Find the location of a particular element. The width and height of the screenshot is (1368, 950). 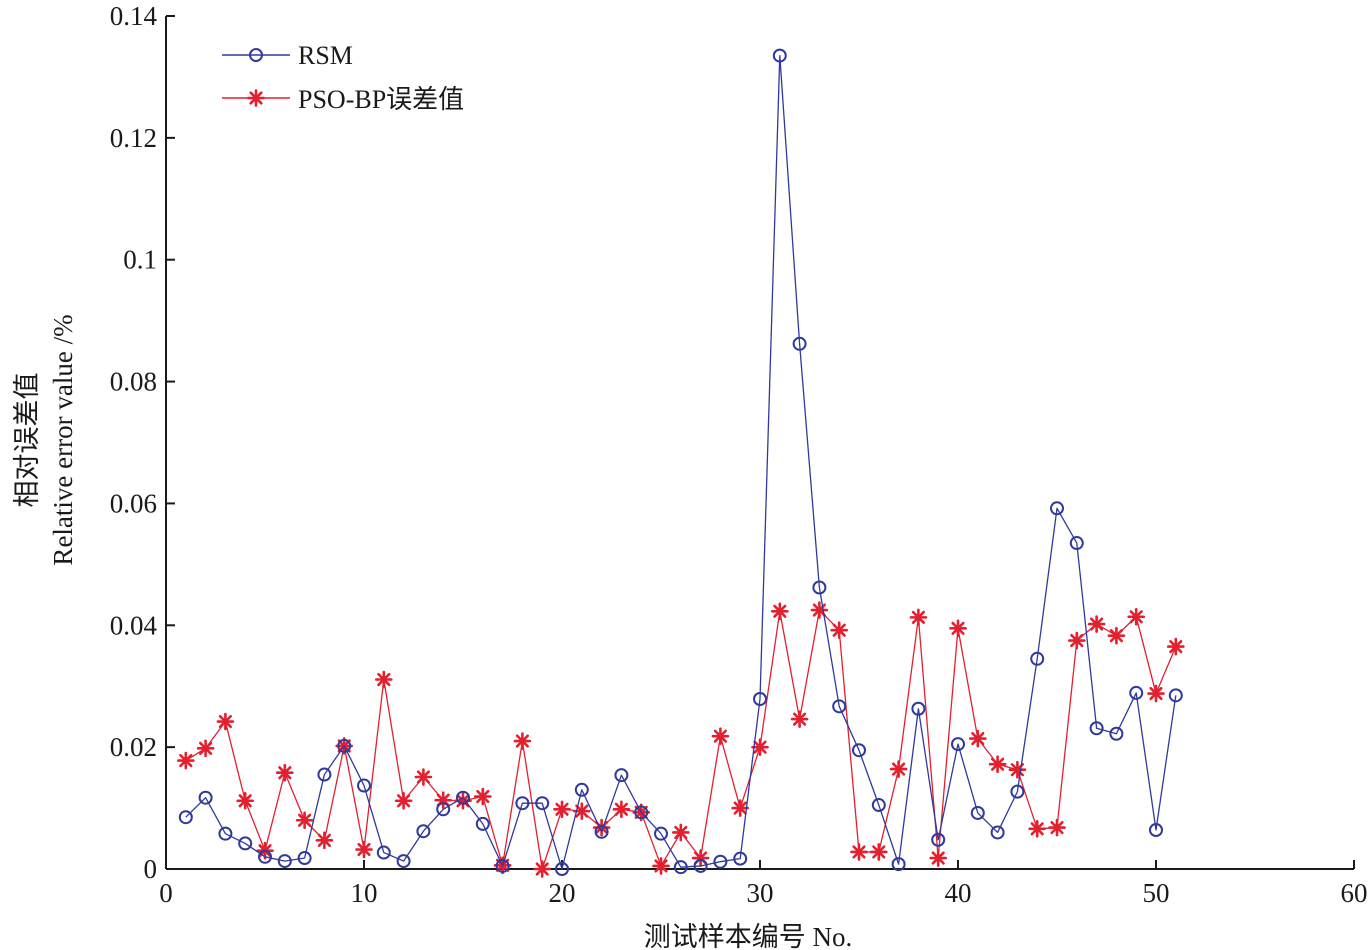

x-tick-label: 0 is located at coordinates (166, 893).